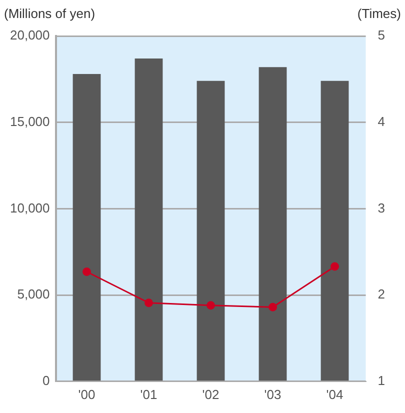 Image resolution: width=405 pixels, height=413 pixels. I want to click on y-tick-label: 20,000, so click(30, 35).